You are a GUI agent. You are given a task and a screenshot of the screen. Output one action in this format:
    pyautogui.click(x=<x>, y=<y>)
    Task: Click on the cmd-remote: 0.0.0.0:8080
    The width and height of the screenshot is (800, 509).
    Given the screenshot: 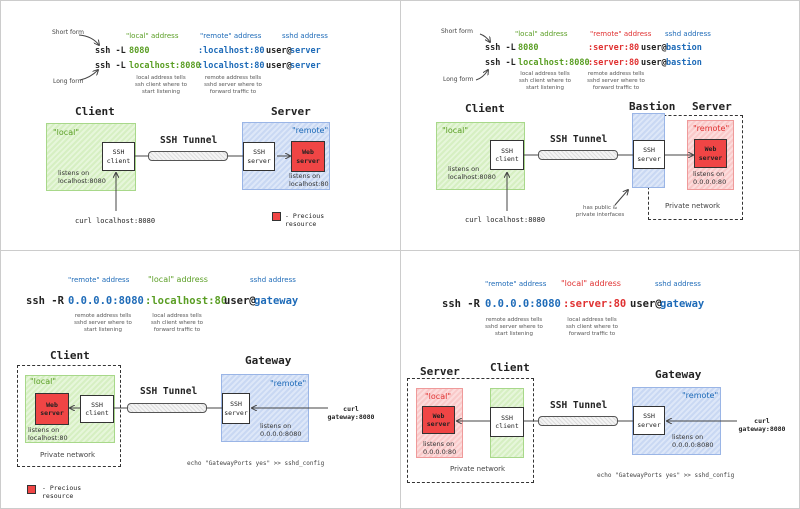 What is the action you would take?
    pyautogui.click(x=106, y=301)
    